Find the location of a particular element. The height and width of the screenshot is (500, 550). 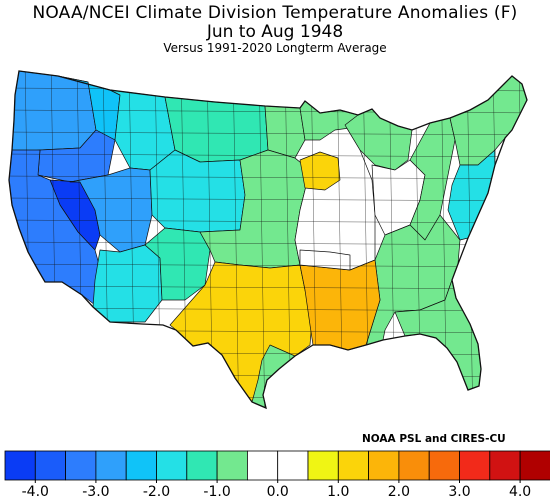

legend-tick-label: 1.0 is located at coordinates (338, 492).